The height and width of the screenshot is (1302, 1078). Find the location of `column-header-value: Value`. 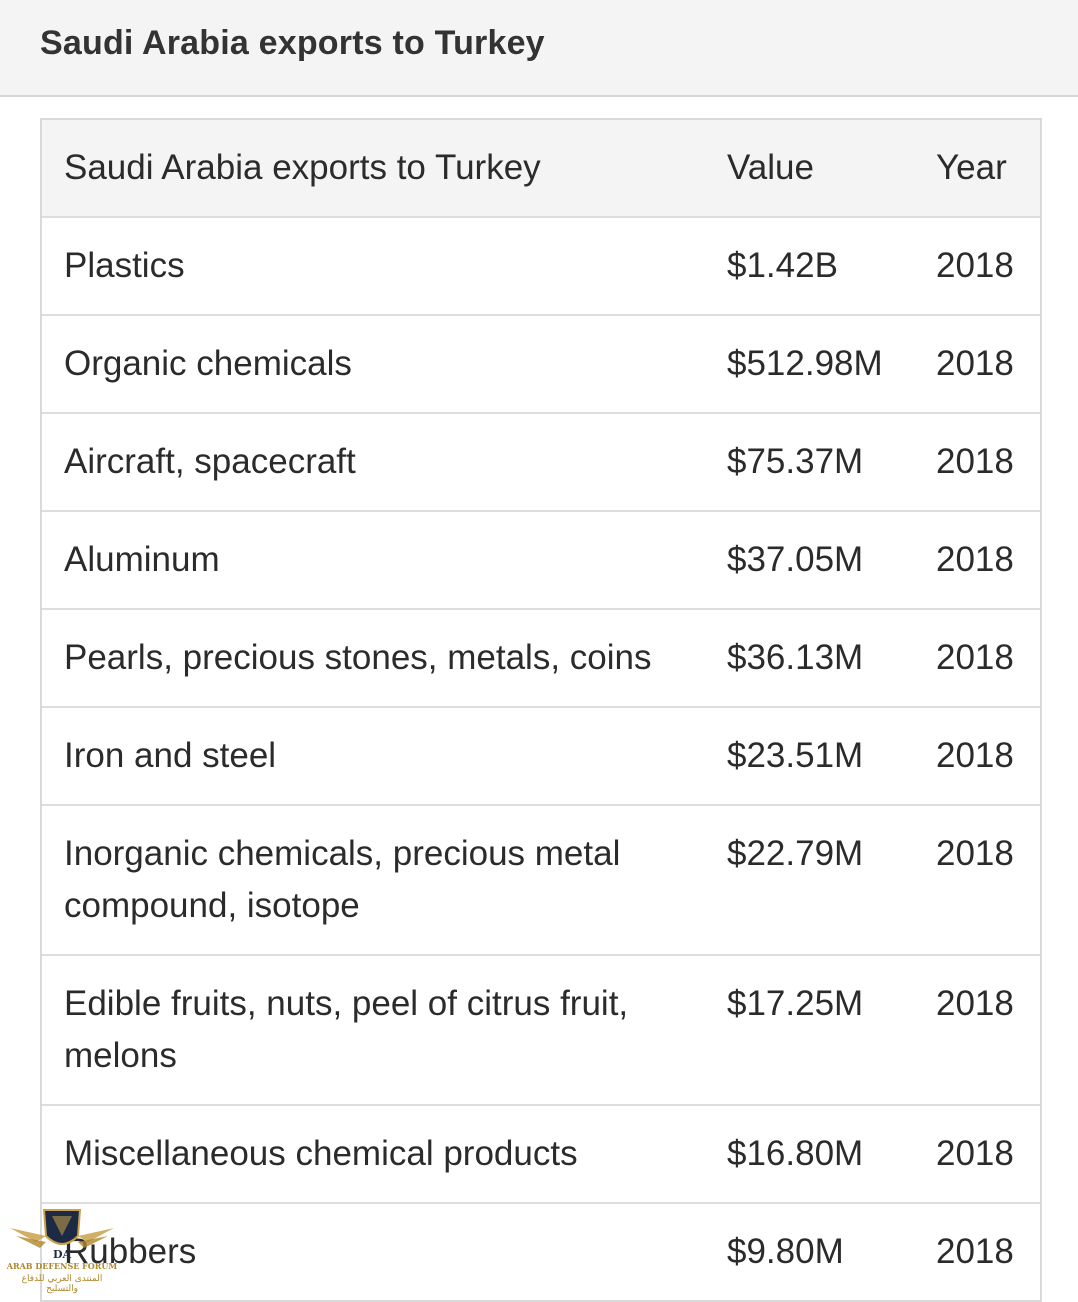

column-header-value: Value is located at coordinates (809, 169).